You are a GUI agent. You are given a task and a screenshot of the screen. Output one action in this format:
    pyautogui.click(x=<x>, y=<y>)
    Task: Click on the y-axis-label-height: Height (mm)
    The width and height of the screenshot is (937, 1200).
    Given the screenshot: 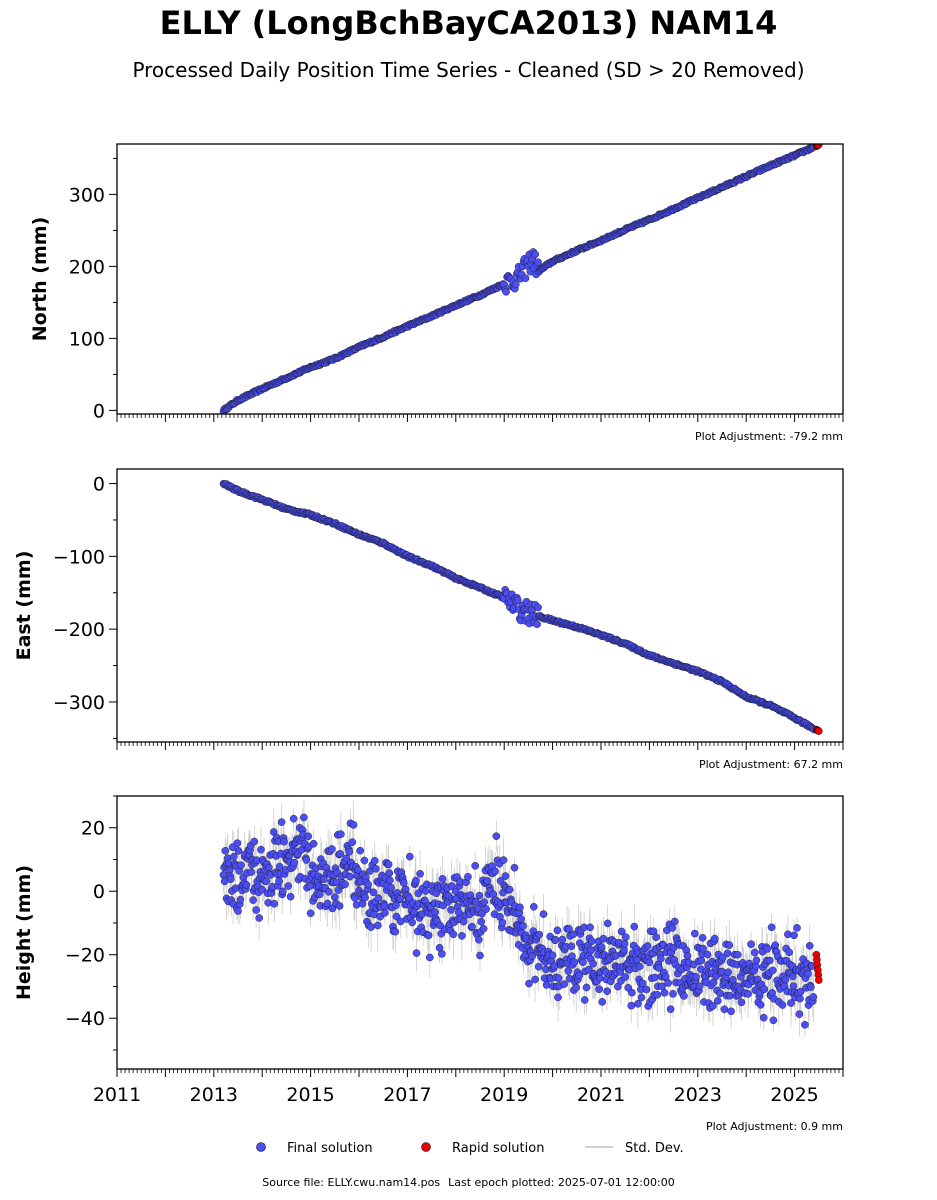 What is the action you would take?
    pyautogui.click(x=24, y=932)
    